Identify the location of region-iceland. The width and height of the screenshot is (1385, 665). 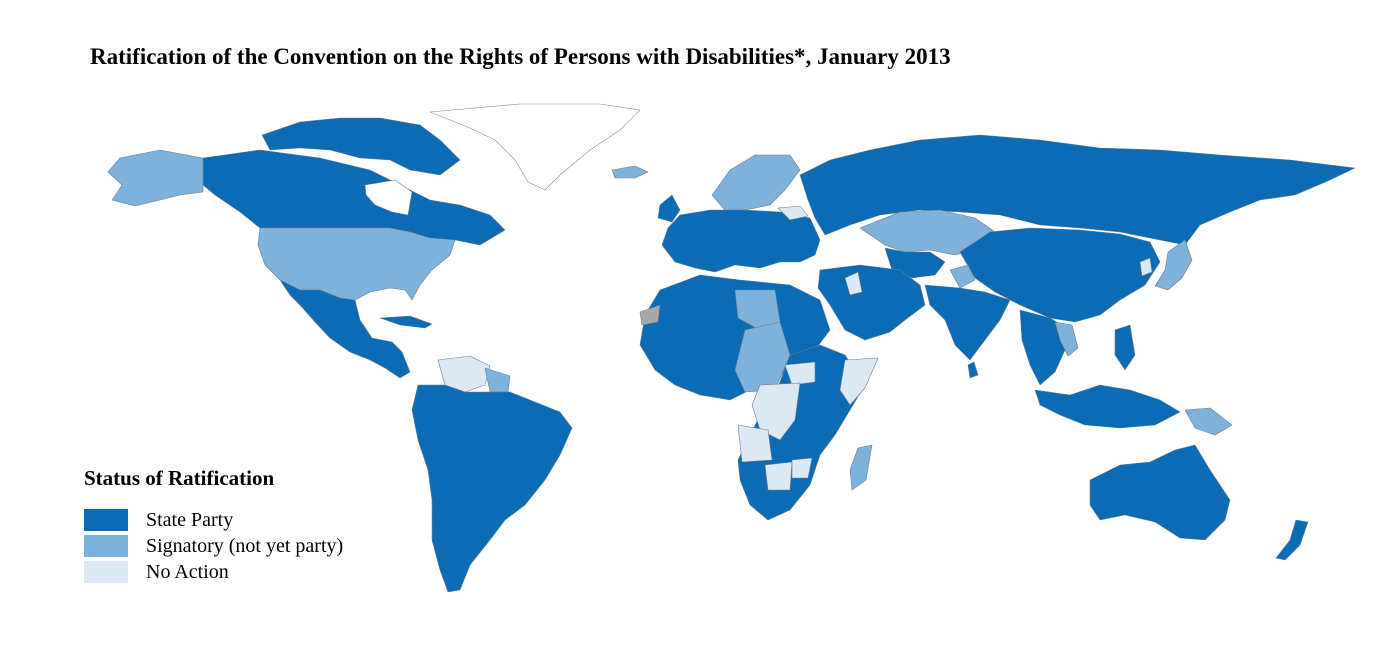
(630, 172).